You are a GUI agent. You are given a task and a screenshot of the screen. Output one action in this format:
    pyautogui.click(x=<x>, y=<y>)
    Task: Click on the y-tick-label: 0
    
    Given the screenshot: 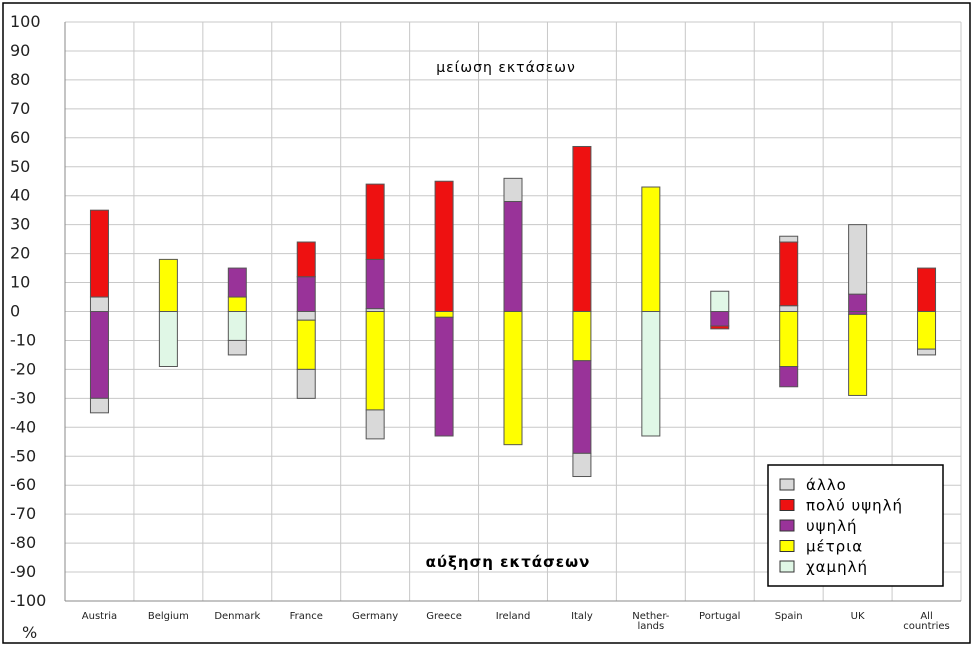 What is the action you would take?
    pyautogui.click(x=15, y=311)
    